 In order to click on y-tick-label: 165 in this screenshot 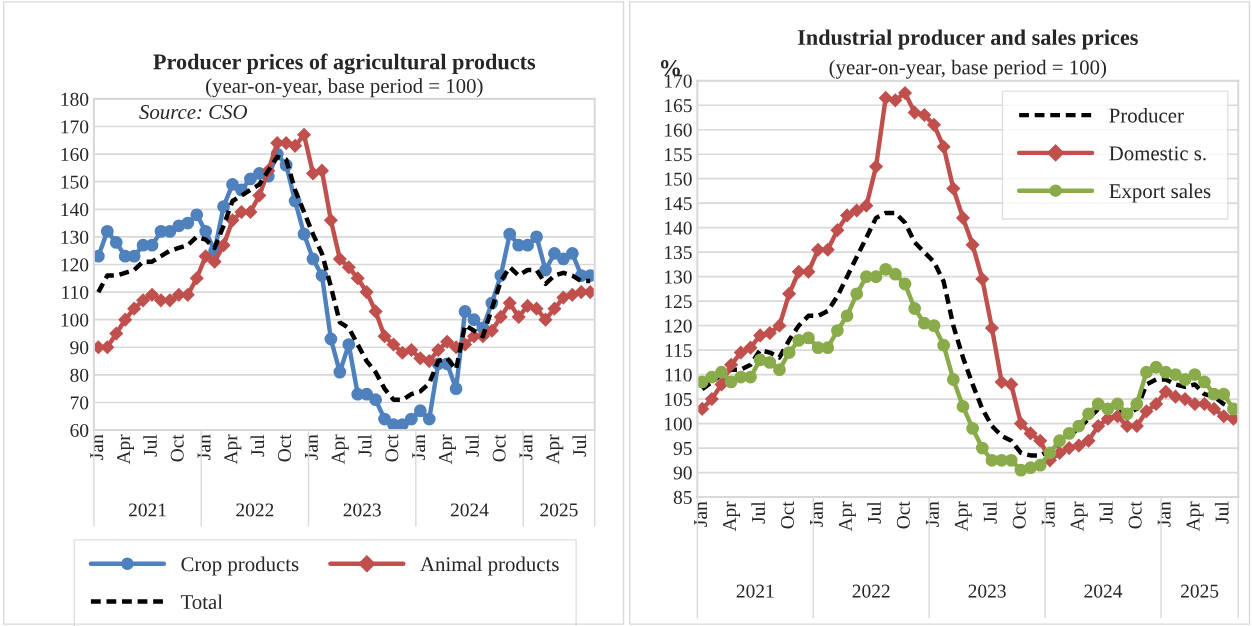, I will do `click(678, 106)`.